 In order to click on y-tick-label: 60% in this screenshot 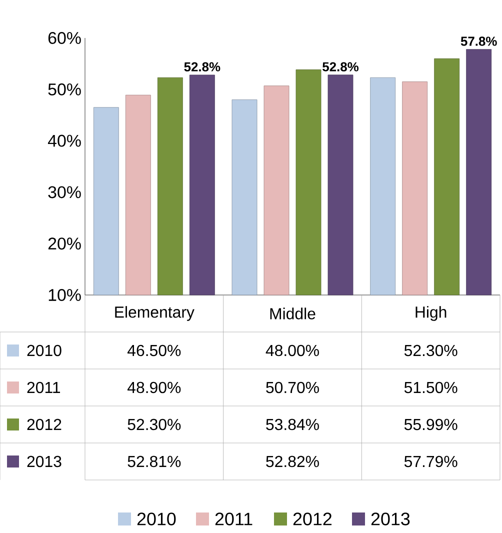, I will do `click(64, 38)`.